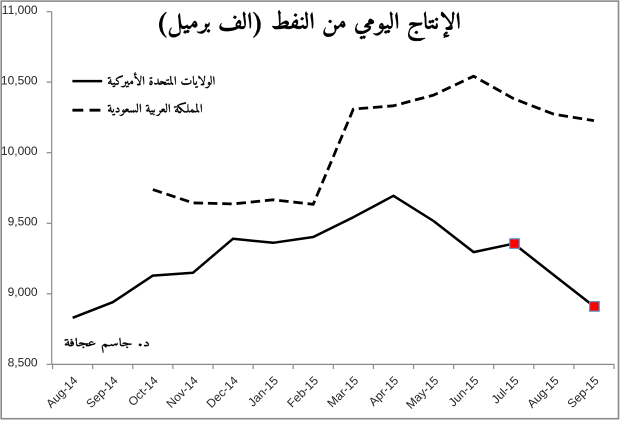 The height and width of the screenshot is (421, 620). I want to click on svg-text: 10,500, so click(19, 80).